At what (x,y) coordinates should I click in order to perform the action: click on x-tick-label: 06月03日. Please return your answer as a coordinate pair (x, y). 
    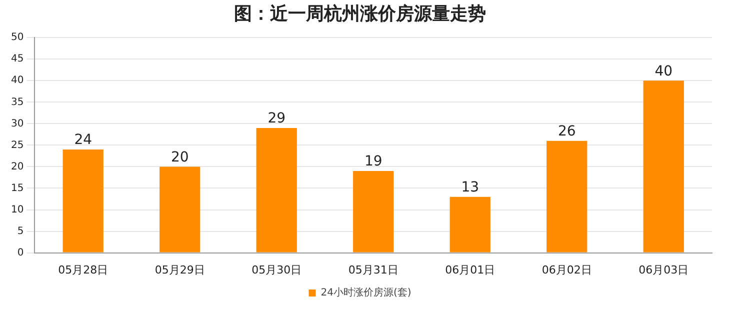
    Looking at the image, I should click on (663, 269).